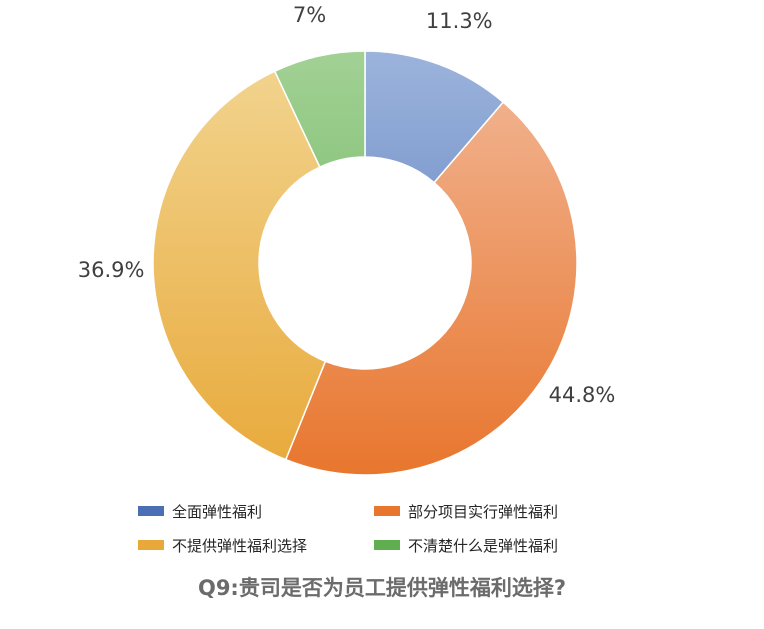 This screenshot has width=764, height=629. What do you see at coordinates (459, 21) in the screenshot?
I see `slice-data-label: 11.3%` at bounding box center [459, 21].